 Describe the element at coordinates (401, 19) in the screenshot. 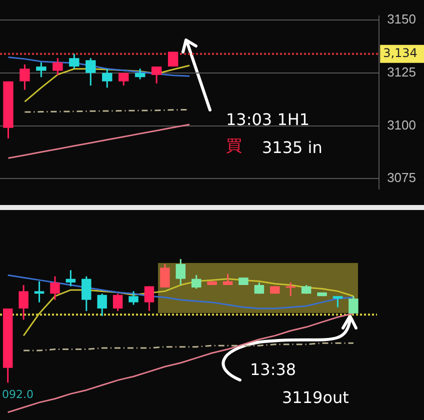

I see `y-tick-label: 3150` at that location.